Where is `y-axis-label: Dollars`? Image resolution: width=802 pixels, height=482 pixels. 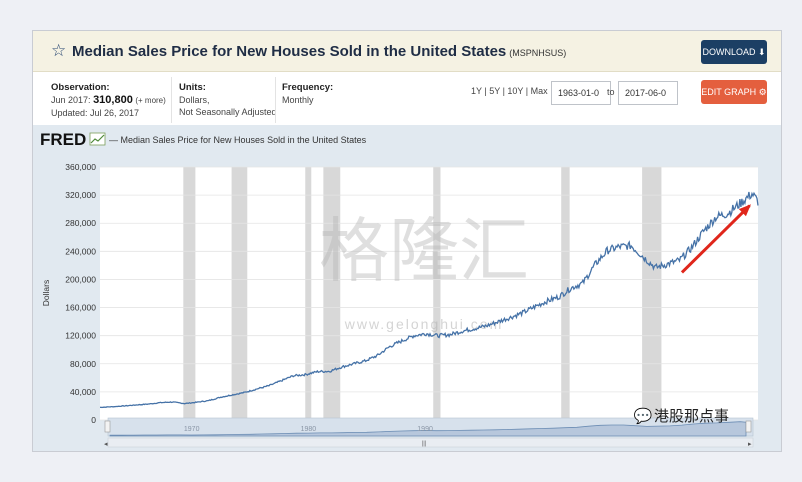 y-axis-label: Dollars is located at coordinates (46, 293).